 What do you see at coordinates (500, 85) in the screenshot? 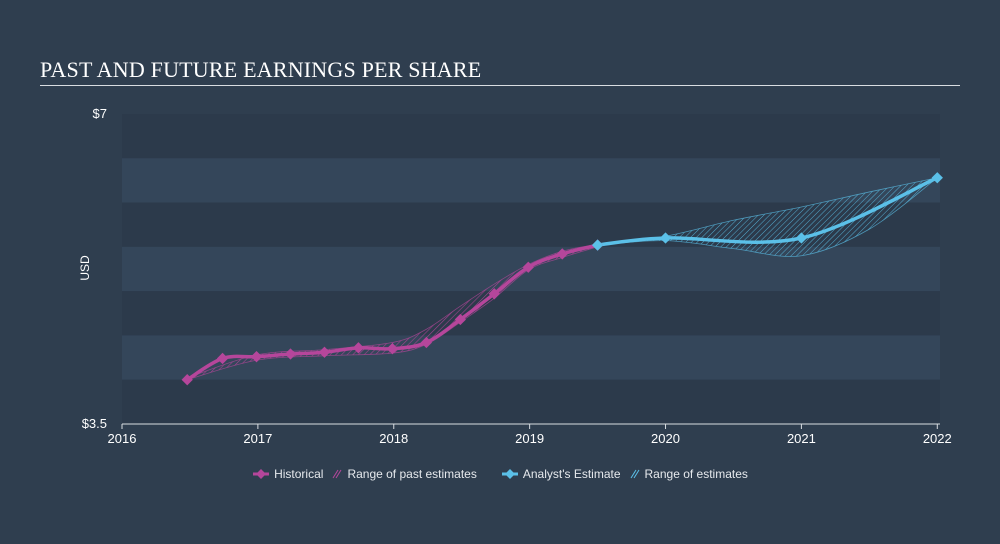
I see `title-divider` at bounding box center [500, 85].